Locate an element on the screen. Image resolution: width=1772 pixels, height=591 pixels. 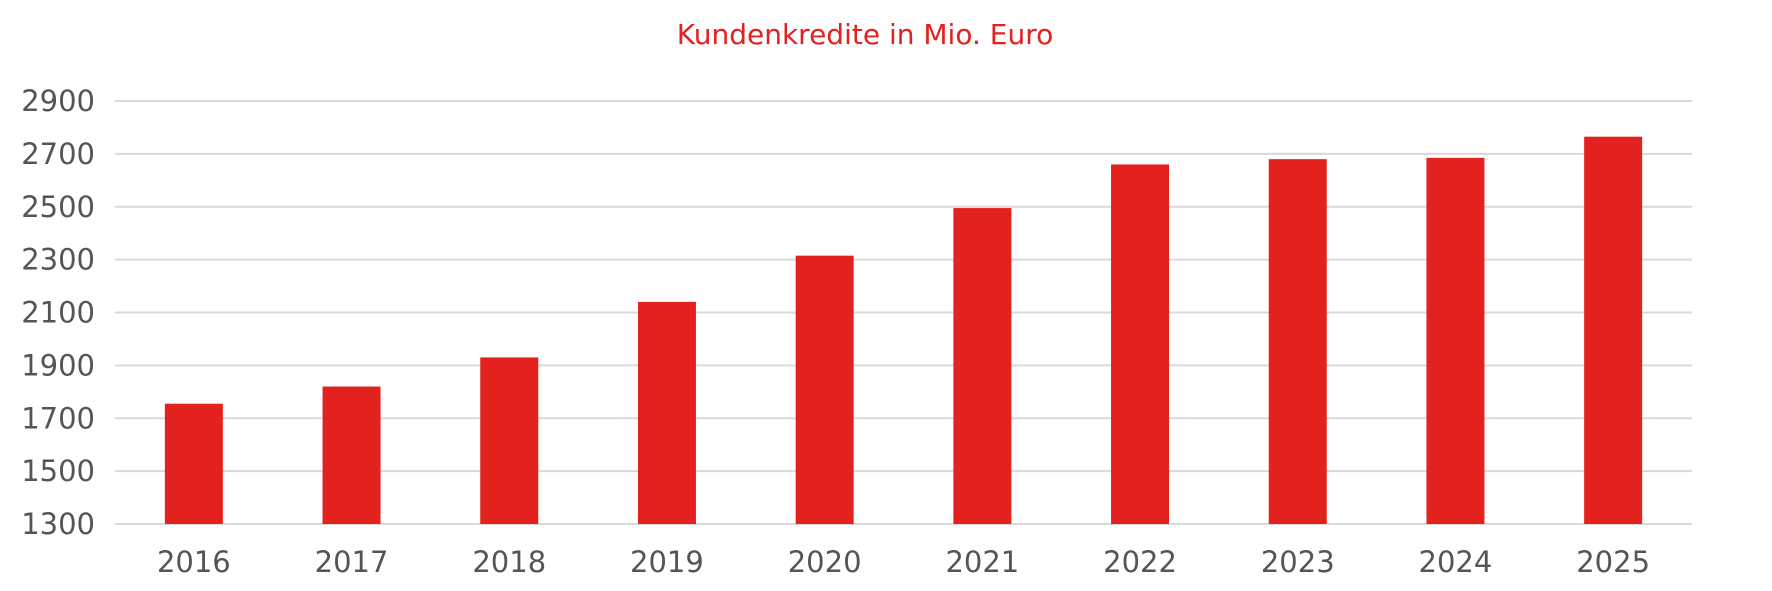
bar-2021 is located at coordinates (982, 366).